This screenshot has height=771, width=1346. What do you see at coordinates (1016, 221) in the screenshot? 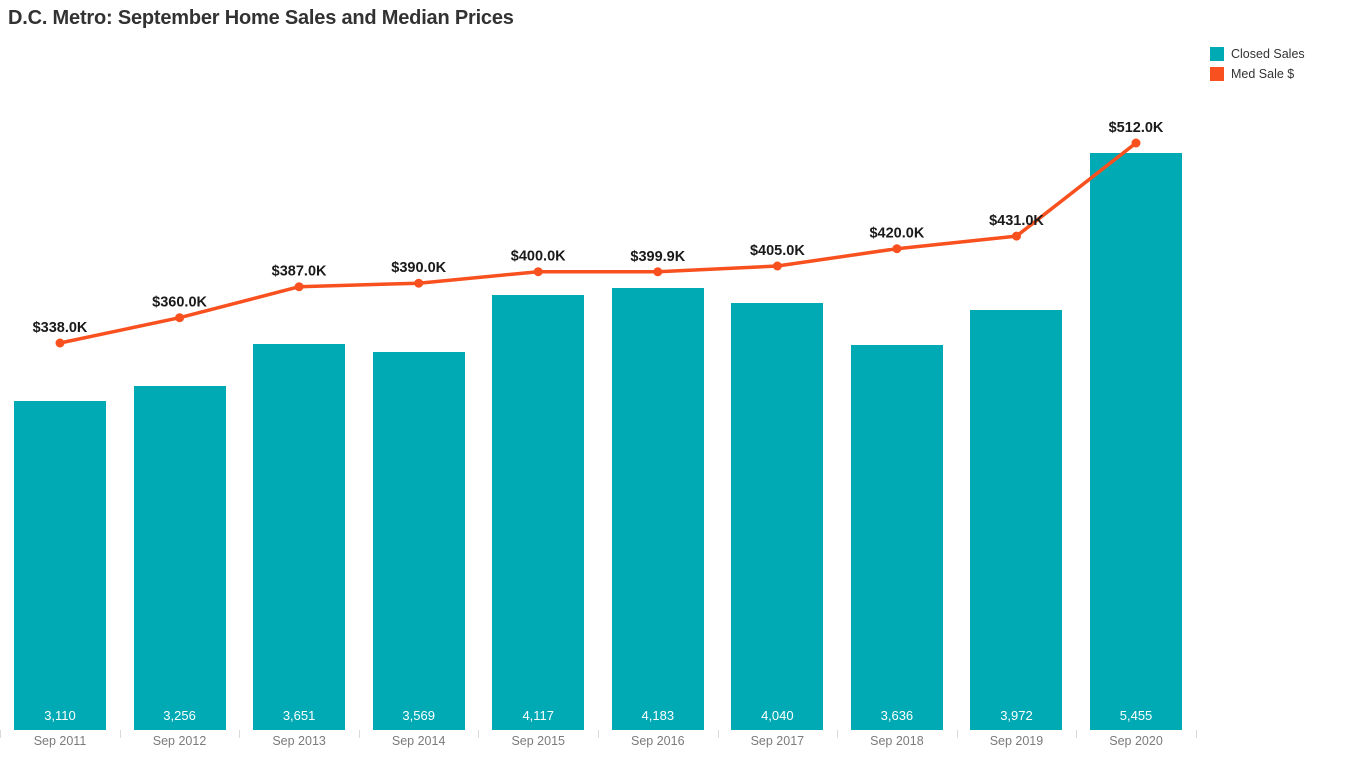
I see `med-sale-value-label: $431.0K` at bounding box center [1016, 221].